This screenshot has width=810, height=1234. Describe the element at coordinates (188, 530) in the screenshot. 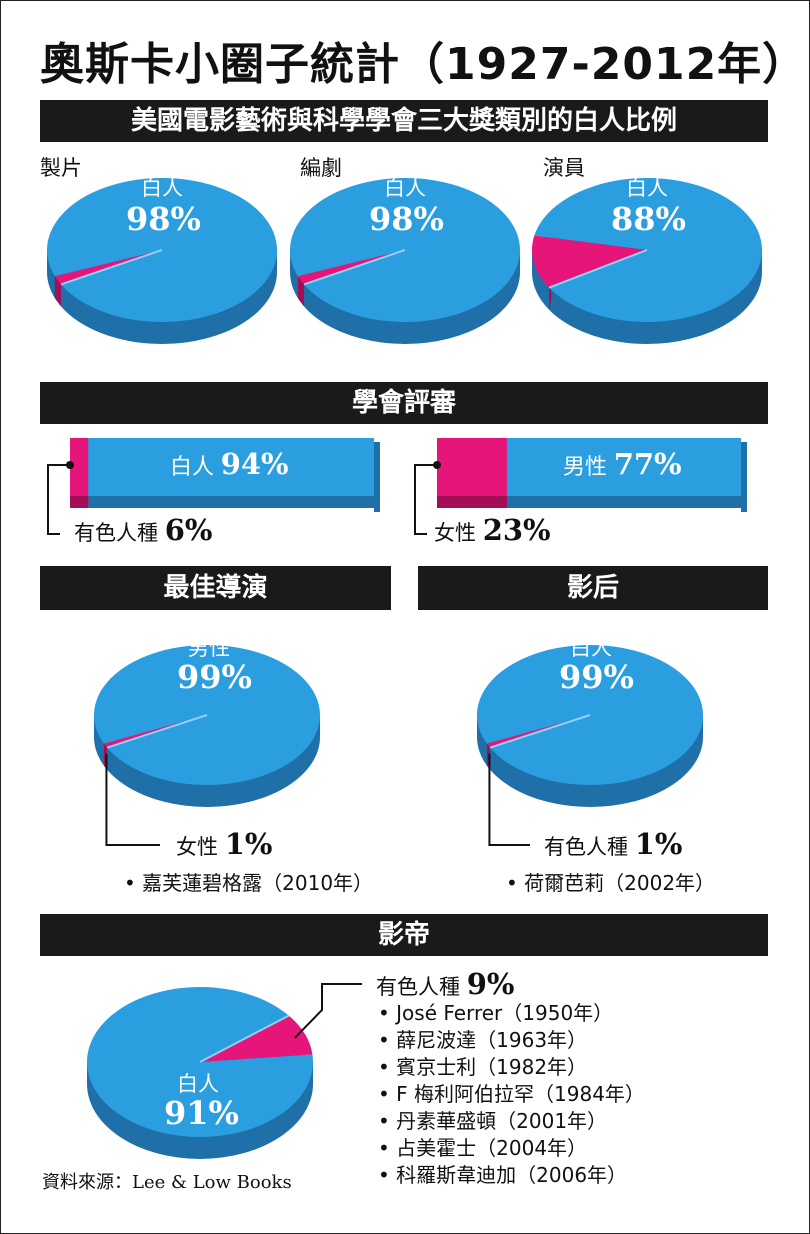

I see `jury-bar1-minor-pct: 6%` at that location.